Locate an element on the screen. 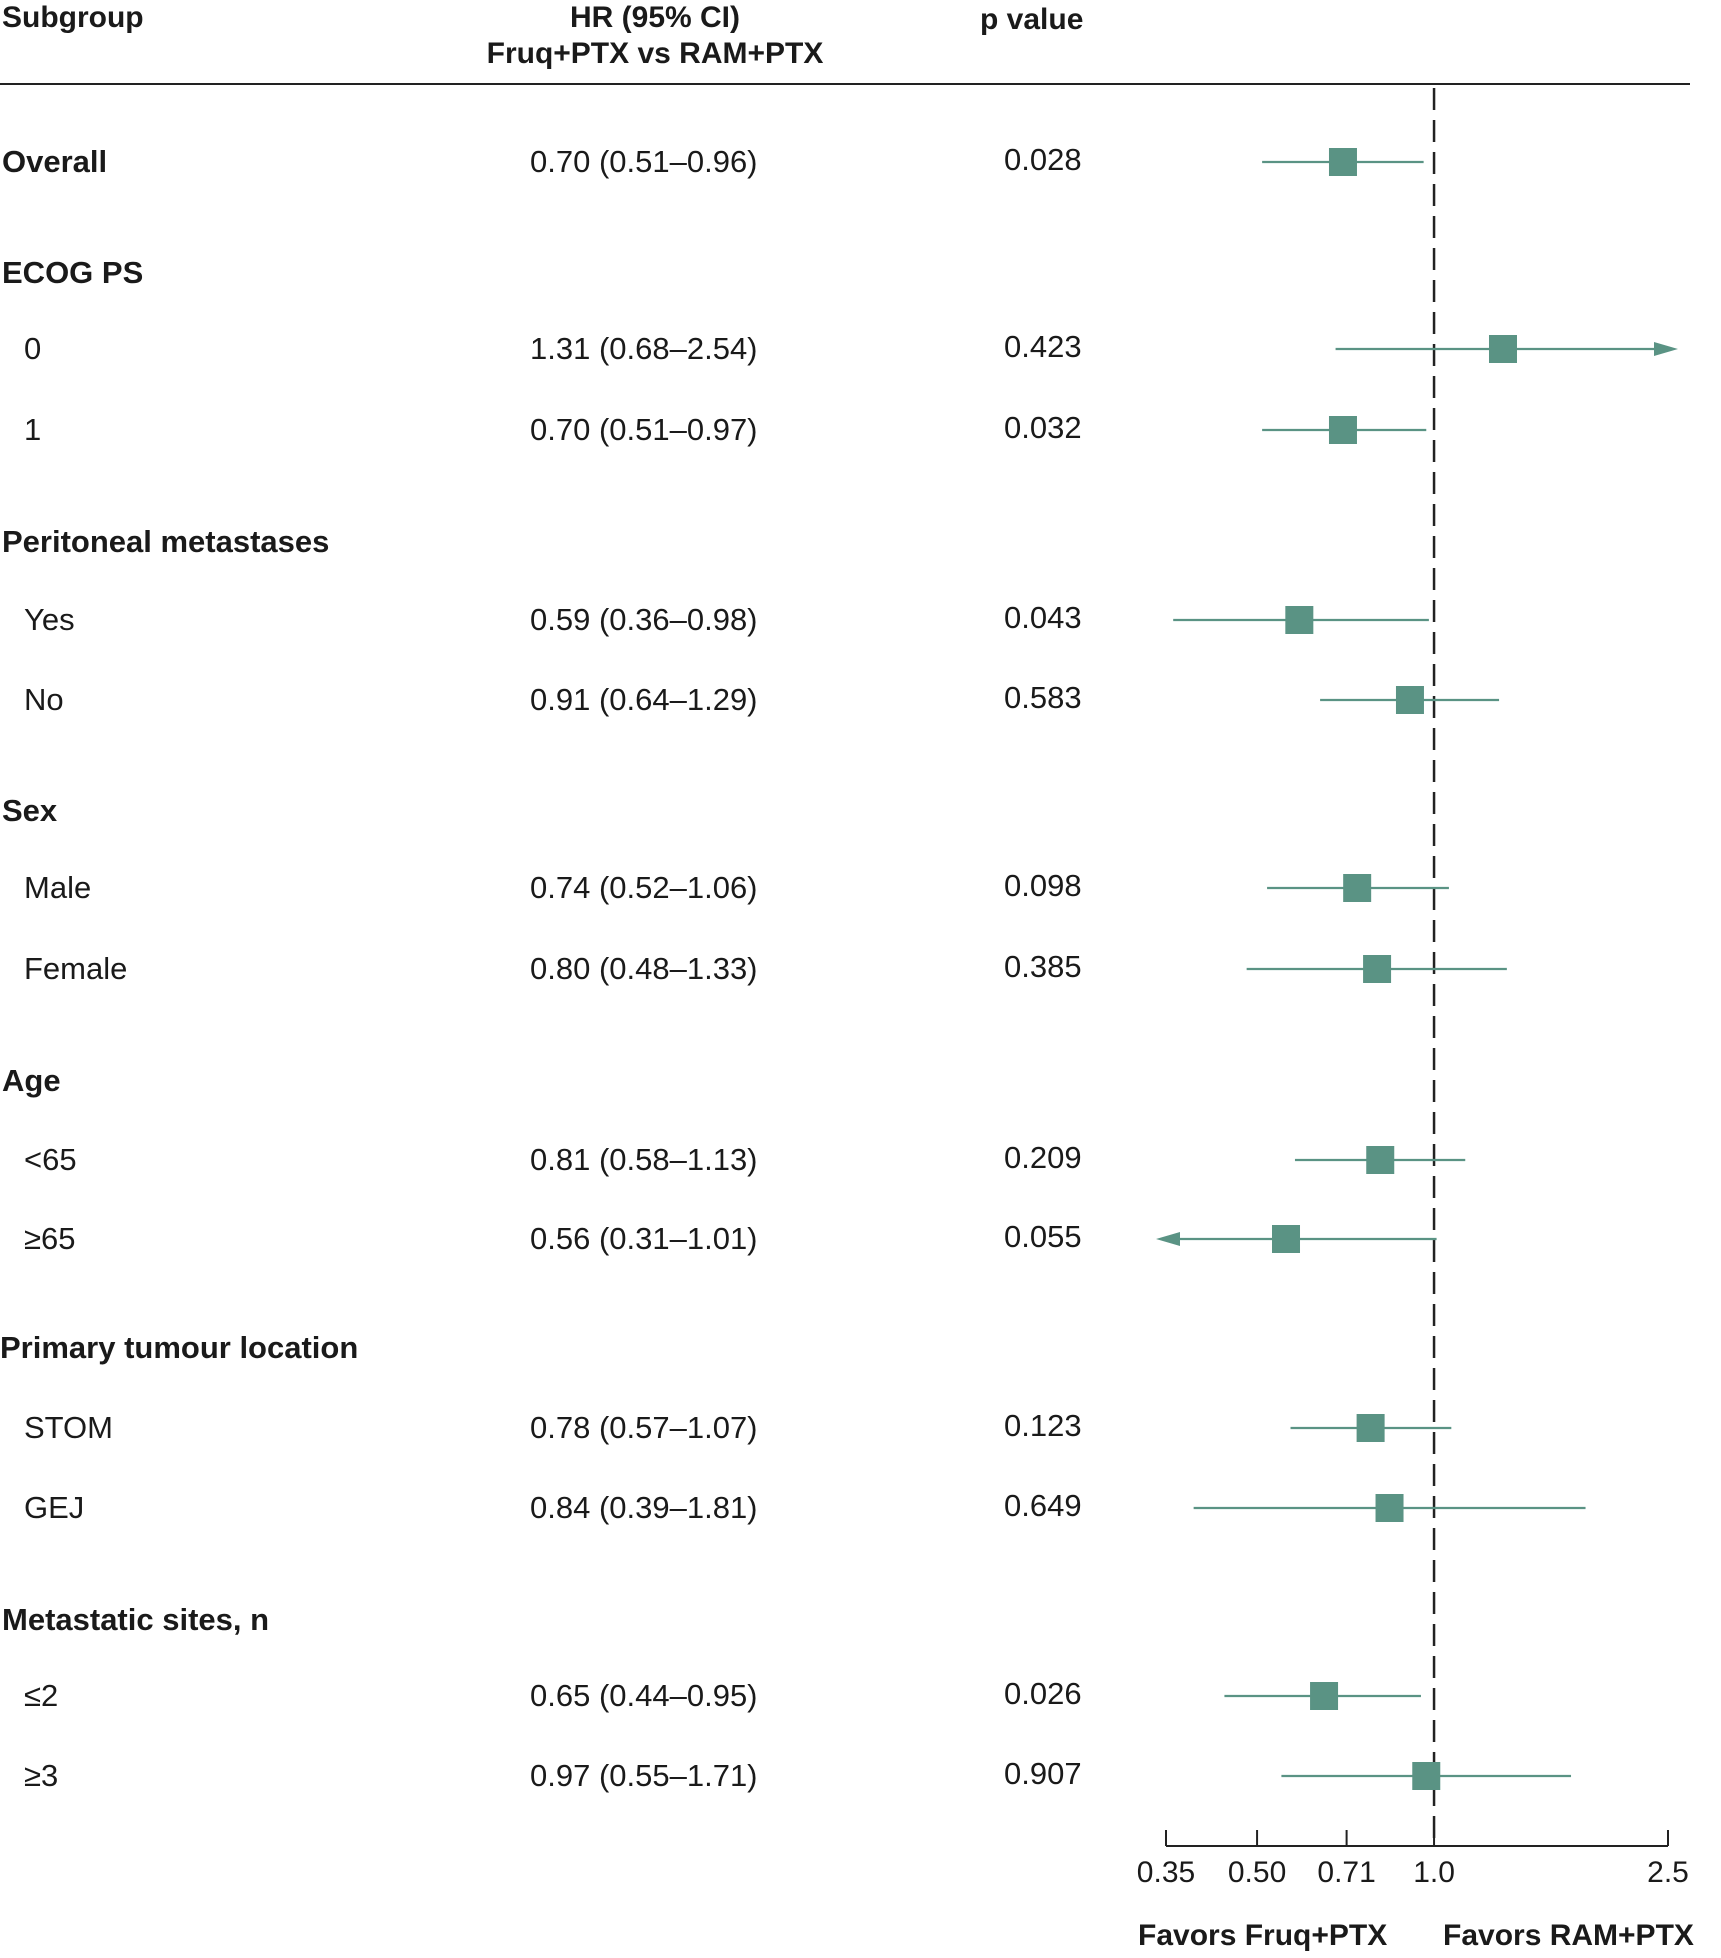  hr-ci-text: 0.78 (0.57–1.07) is located at coordinates (644, 1427).